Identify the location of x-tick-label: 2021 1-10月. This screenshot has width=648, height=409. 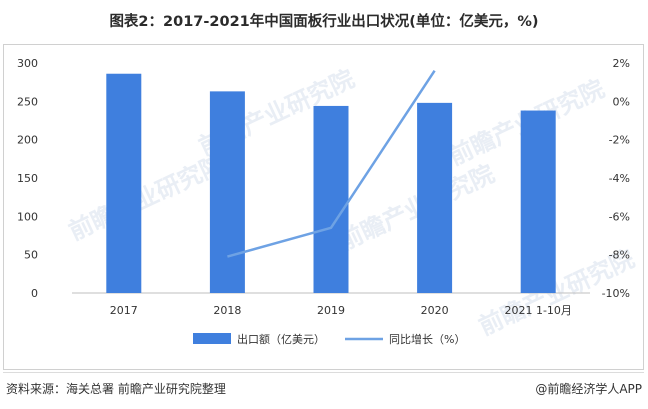
(537, 310).